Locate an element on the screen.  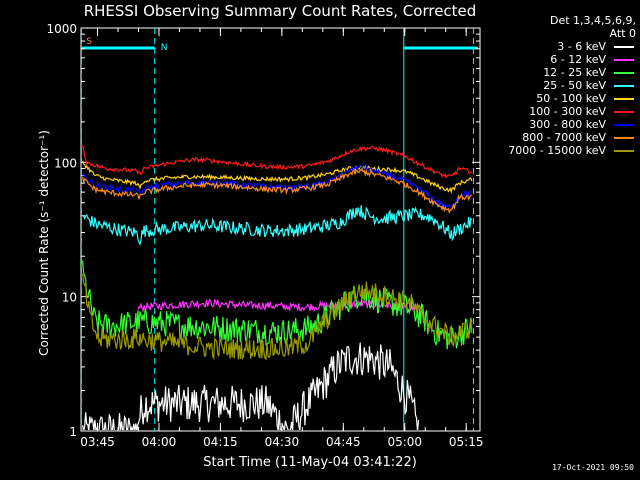
legend-item-label: 25 - 50 keV is located at coordinates (574, 85).